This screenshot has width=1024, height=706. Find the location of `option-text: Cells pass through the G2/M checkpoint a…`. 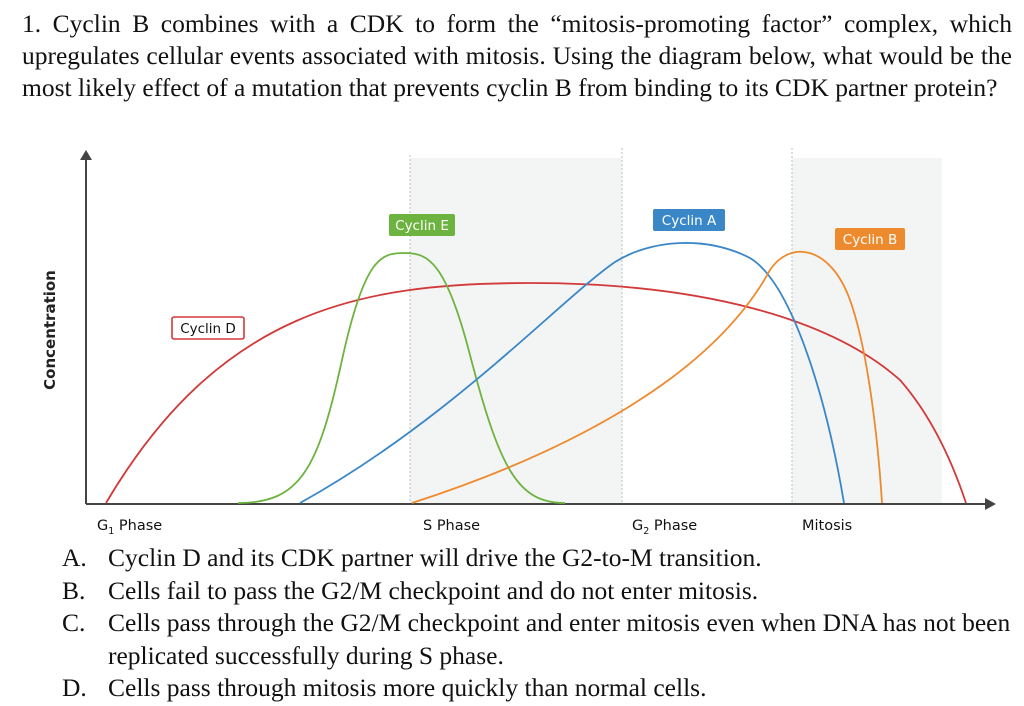

option-text: Cells pass through the G2/M checkpoint a… is located at coordinates (559, 639).